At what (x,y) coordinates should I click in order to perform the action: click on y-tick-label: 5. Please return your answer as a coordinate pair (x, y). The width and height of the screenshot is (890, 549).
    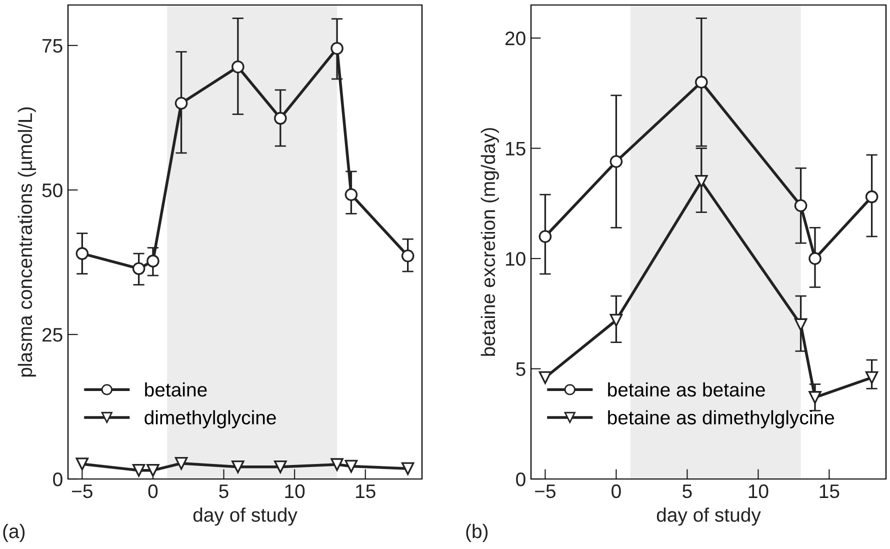
    Looking at the image, I should click on (521, 369).